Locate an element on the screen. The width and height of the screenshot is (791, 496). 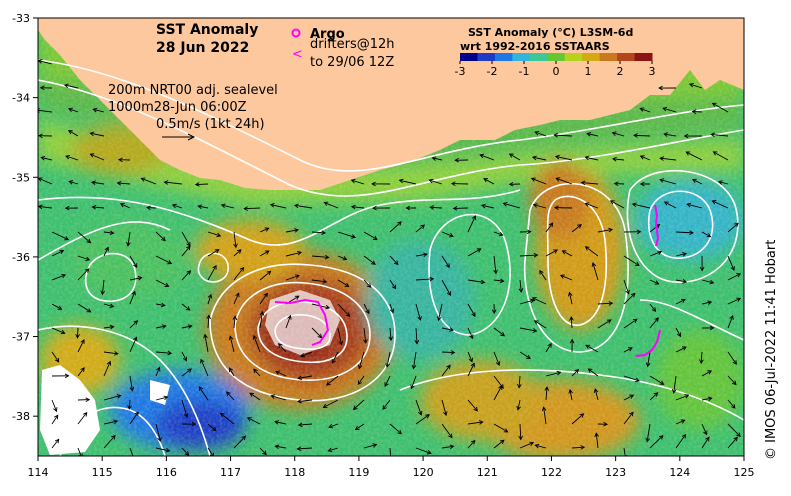
x-tick-label: 120 is located at coordinates (423, 472).